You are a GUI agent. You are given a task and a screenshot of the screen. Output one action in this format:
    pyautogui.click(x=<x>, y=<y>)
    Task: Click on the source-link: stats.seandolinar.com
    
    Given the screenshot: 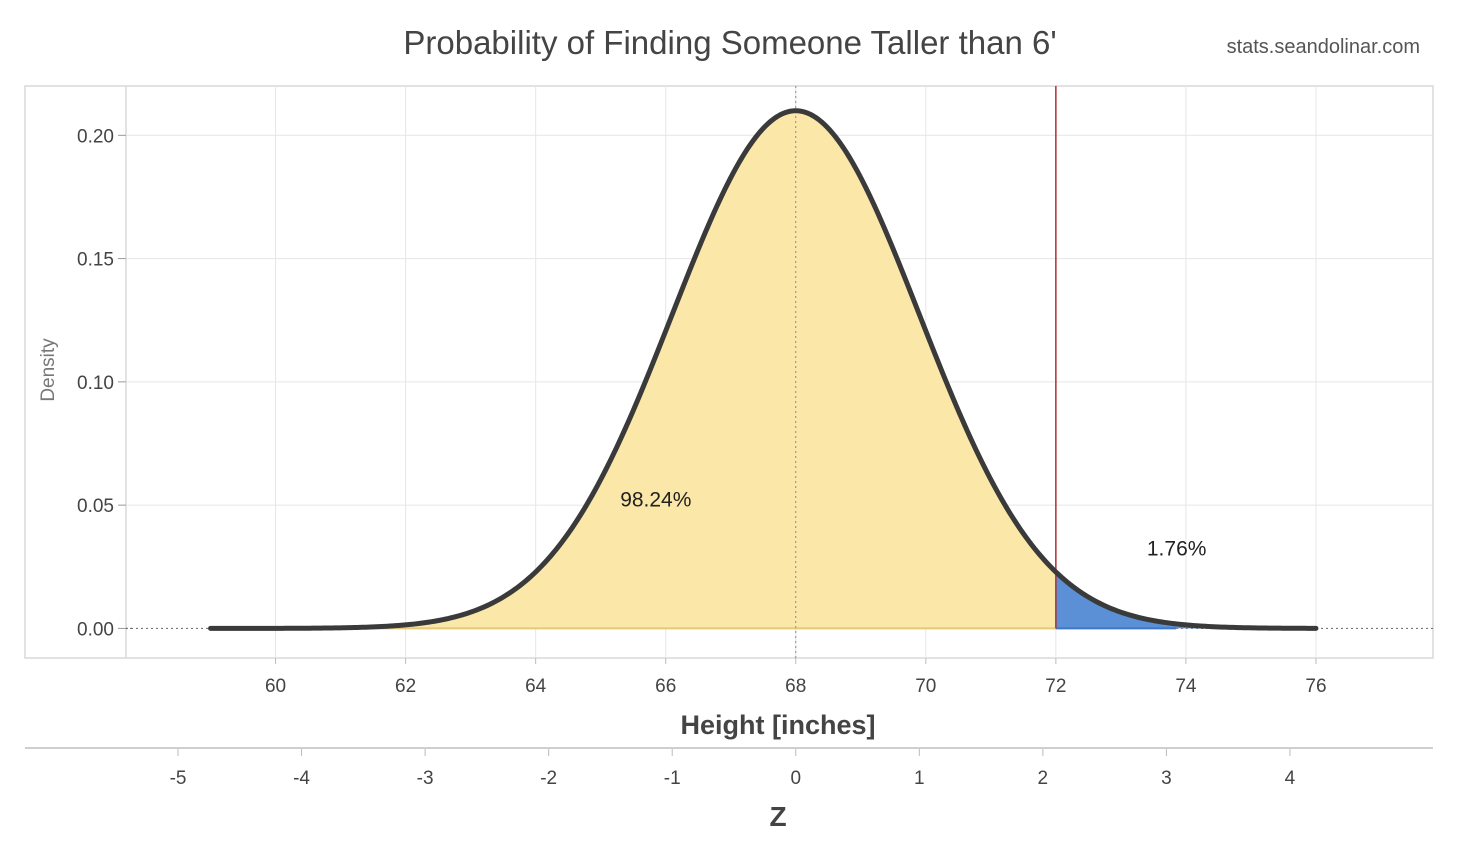 What is the action you would take?
    pyautogui.click(x=1323, y=47)
    